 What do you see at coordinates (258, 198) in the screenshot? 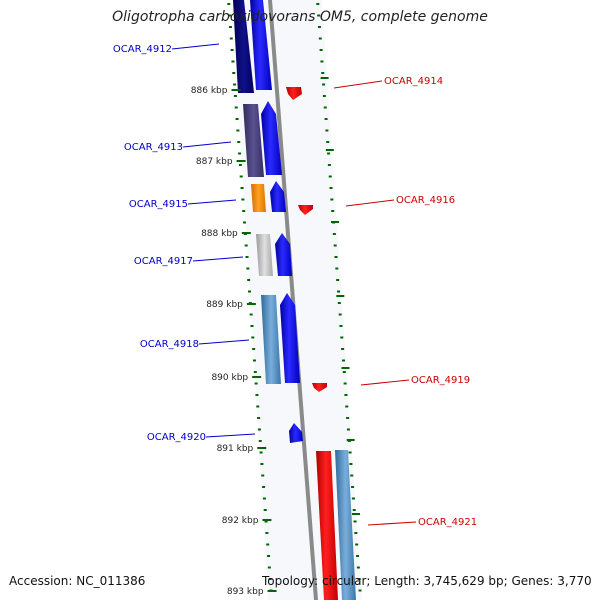
I see `gene-ocar-4915-cog` at bounding box center [258, 198].